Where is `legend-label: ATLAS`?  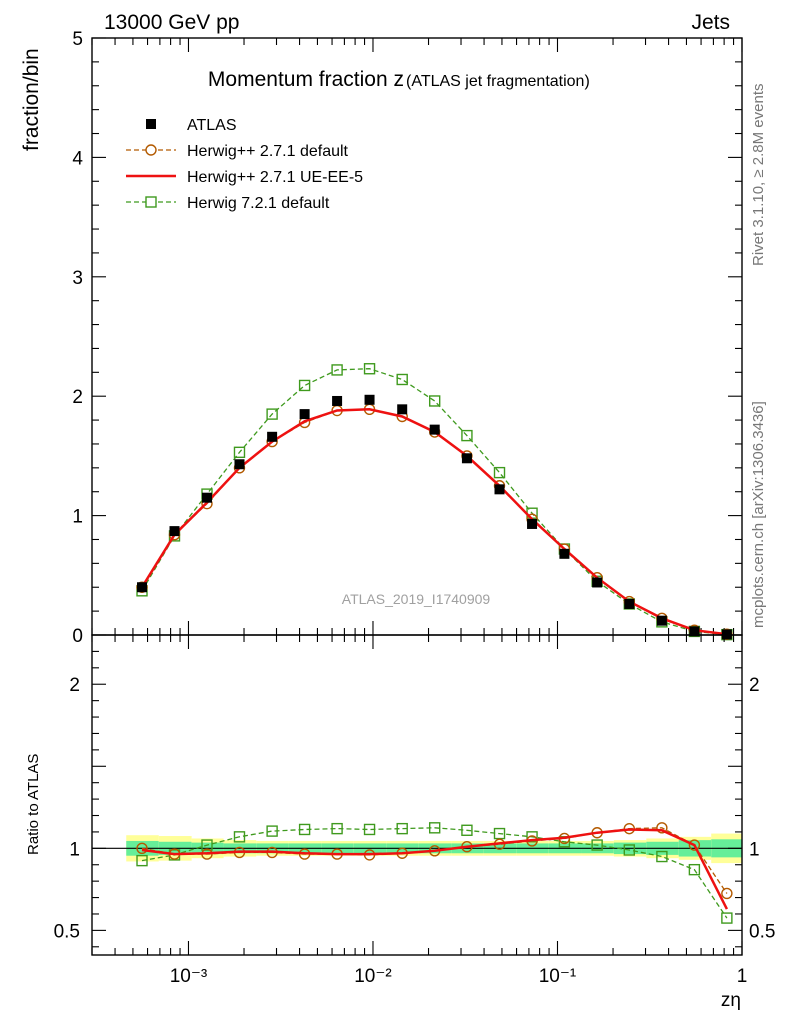 legend-label: ATLAS is located at coordinates (212, 125).